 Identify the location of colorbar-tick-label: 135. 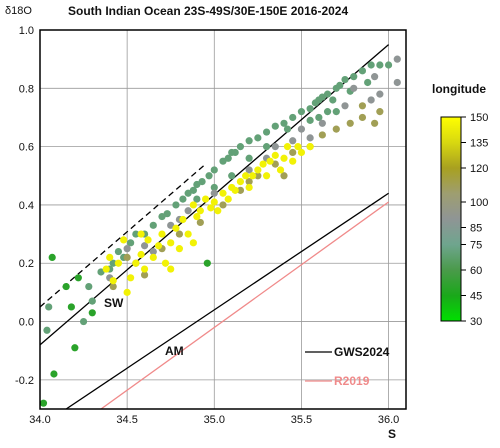
(479, 144).